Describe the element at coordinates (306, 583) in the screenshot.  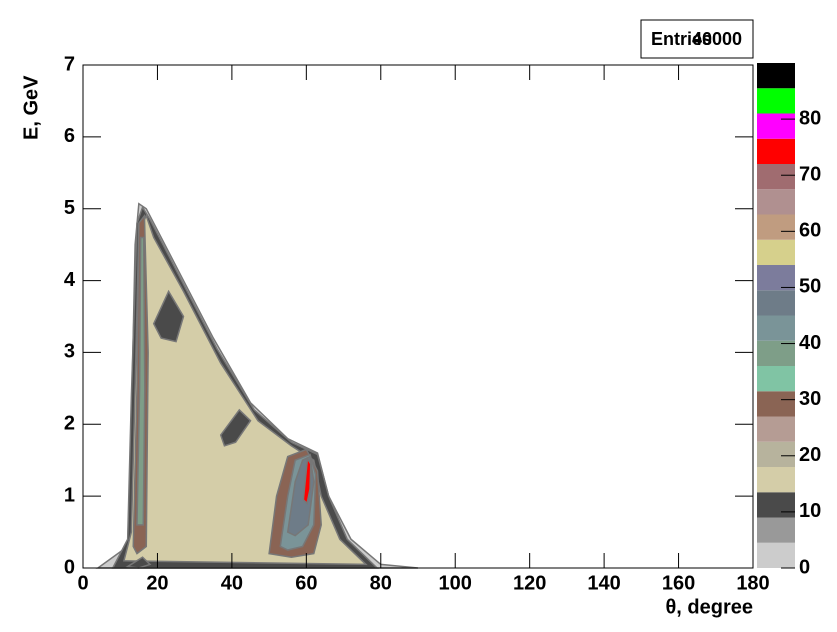
I see `x-tick-label: 60` at that location.